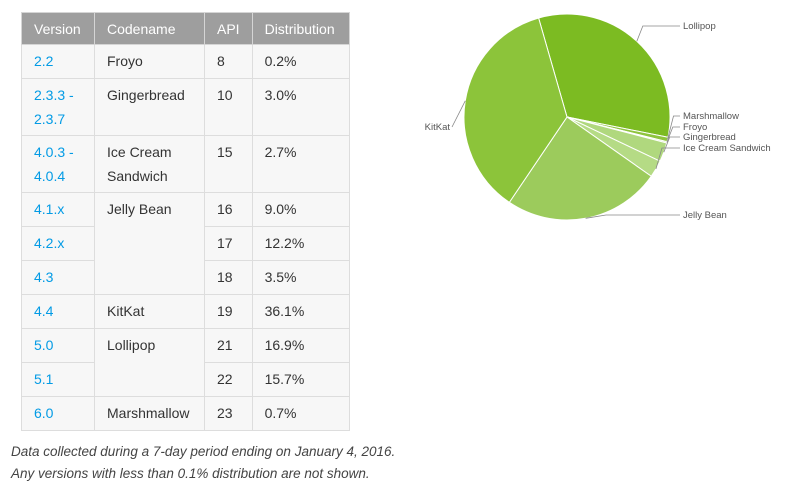  What do you see at coordinates (44, 345) in the screenshot?
I see `version-link: 5.0` at bounding box center [44, 345].